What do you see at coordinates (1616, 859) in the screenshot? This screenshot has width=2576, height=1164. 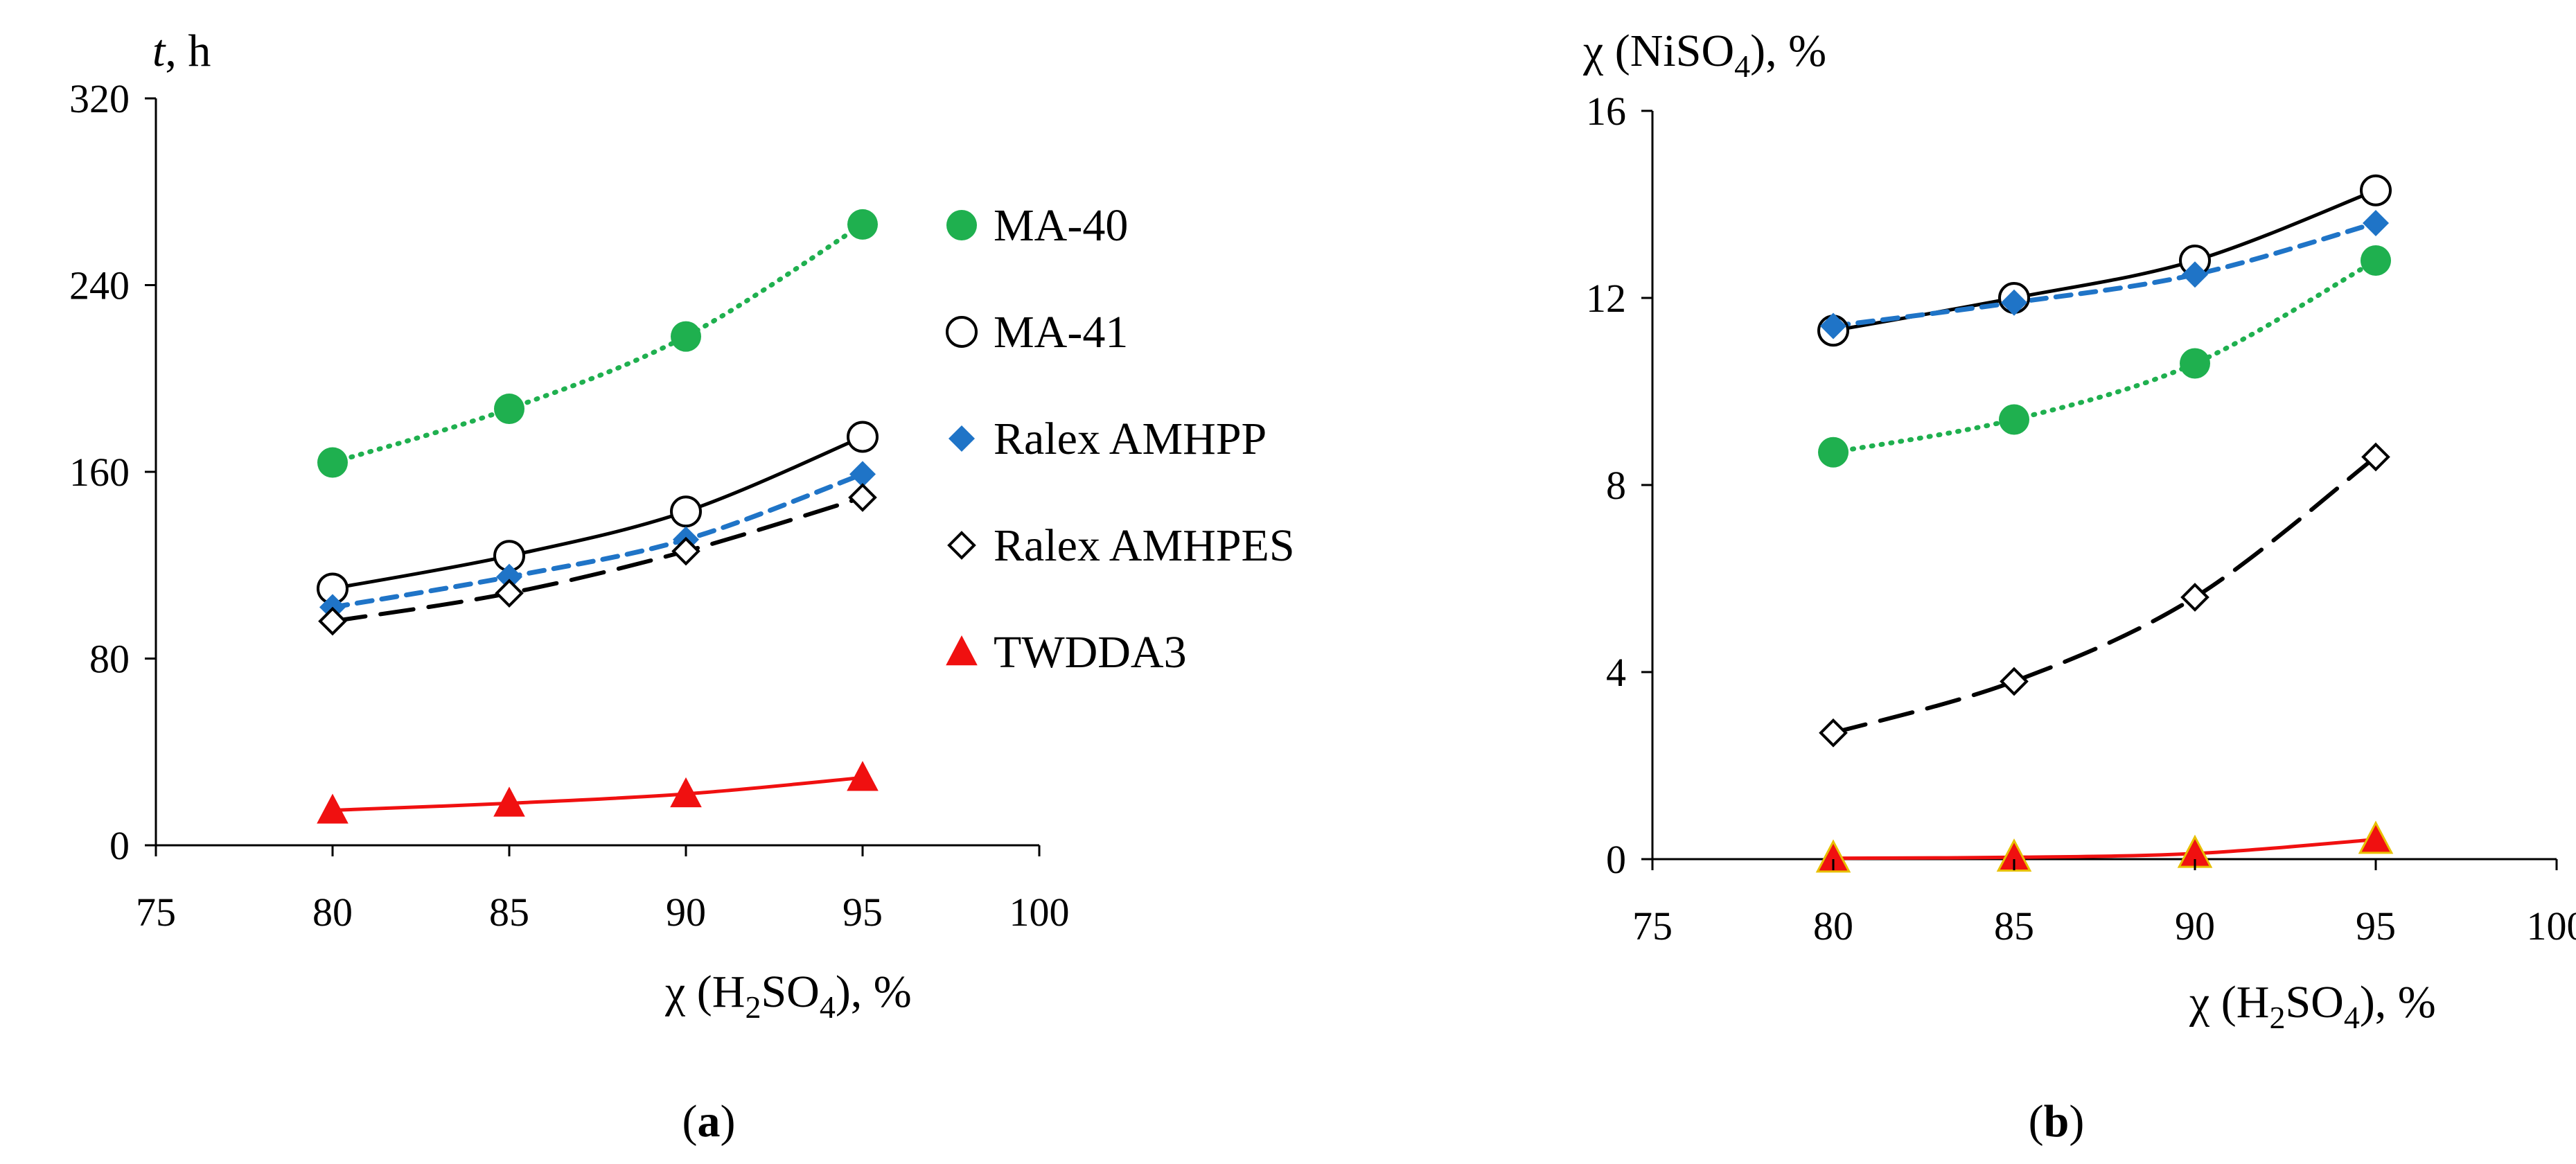 I see `y-tick-label-b: 0` at bounding box center [1616, 859].